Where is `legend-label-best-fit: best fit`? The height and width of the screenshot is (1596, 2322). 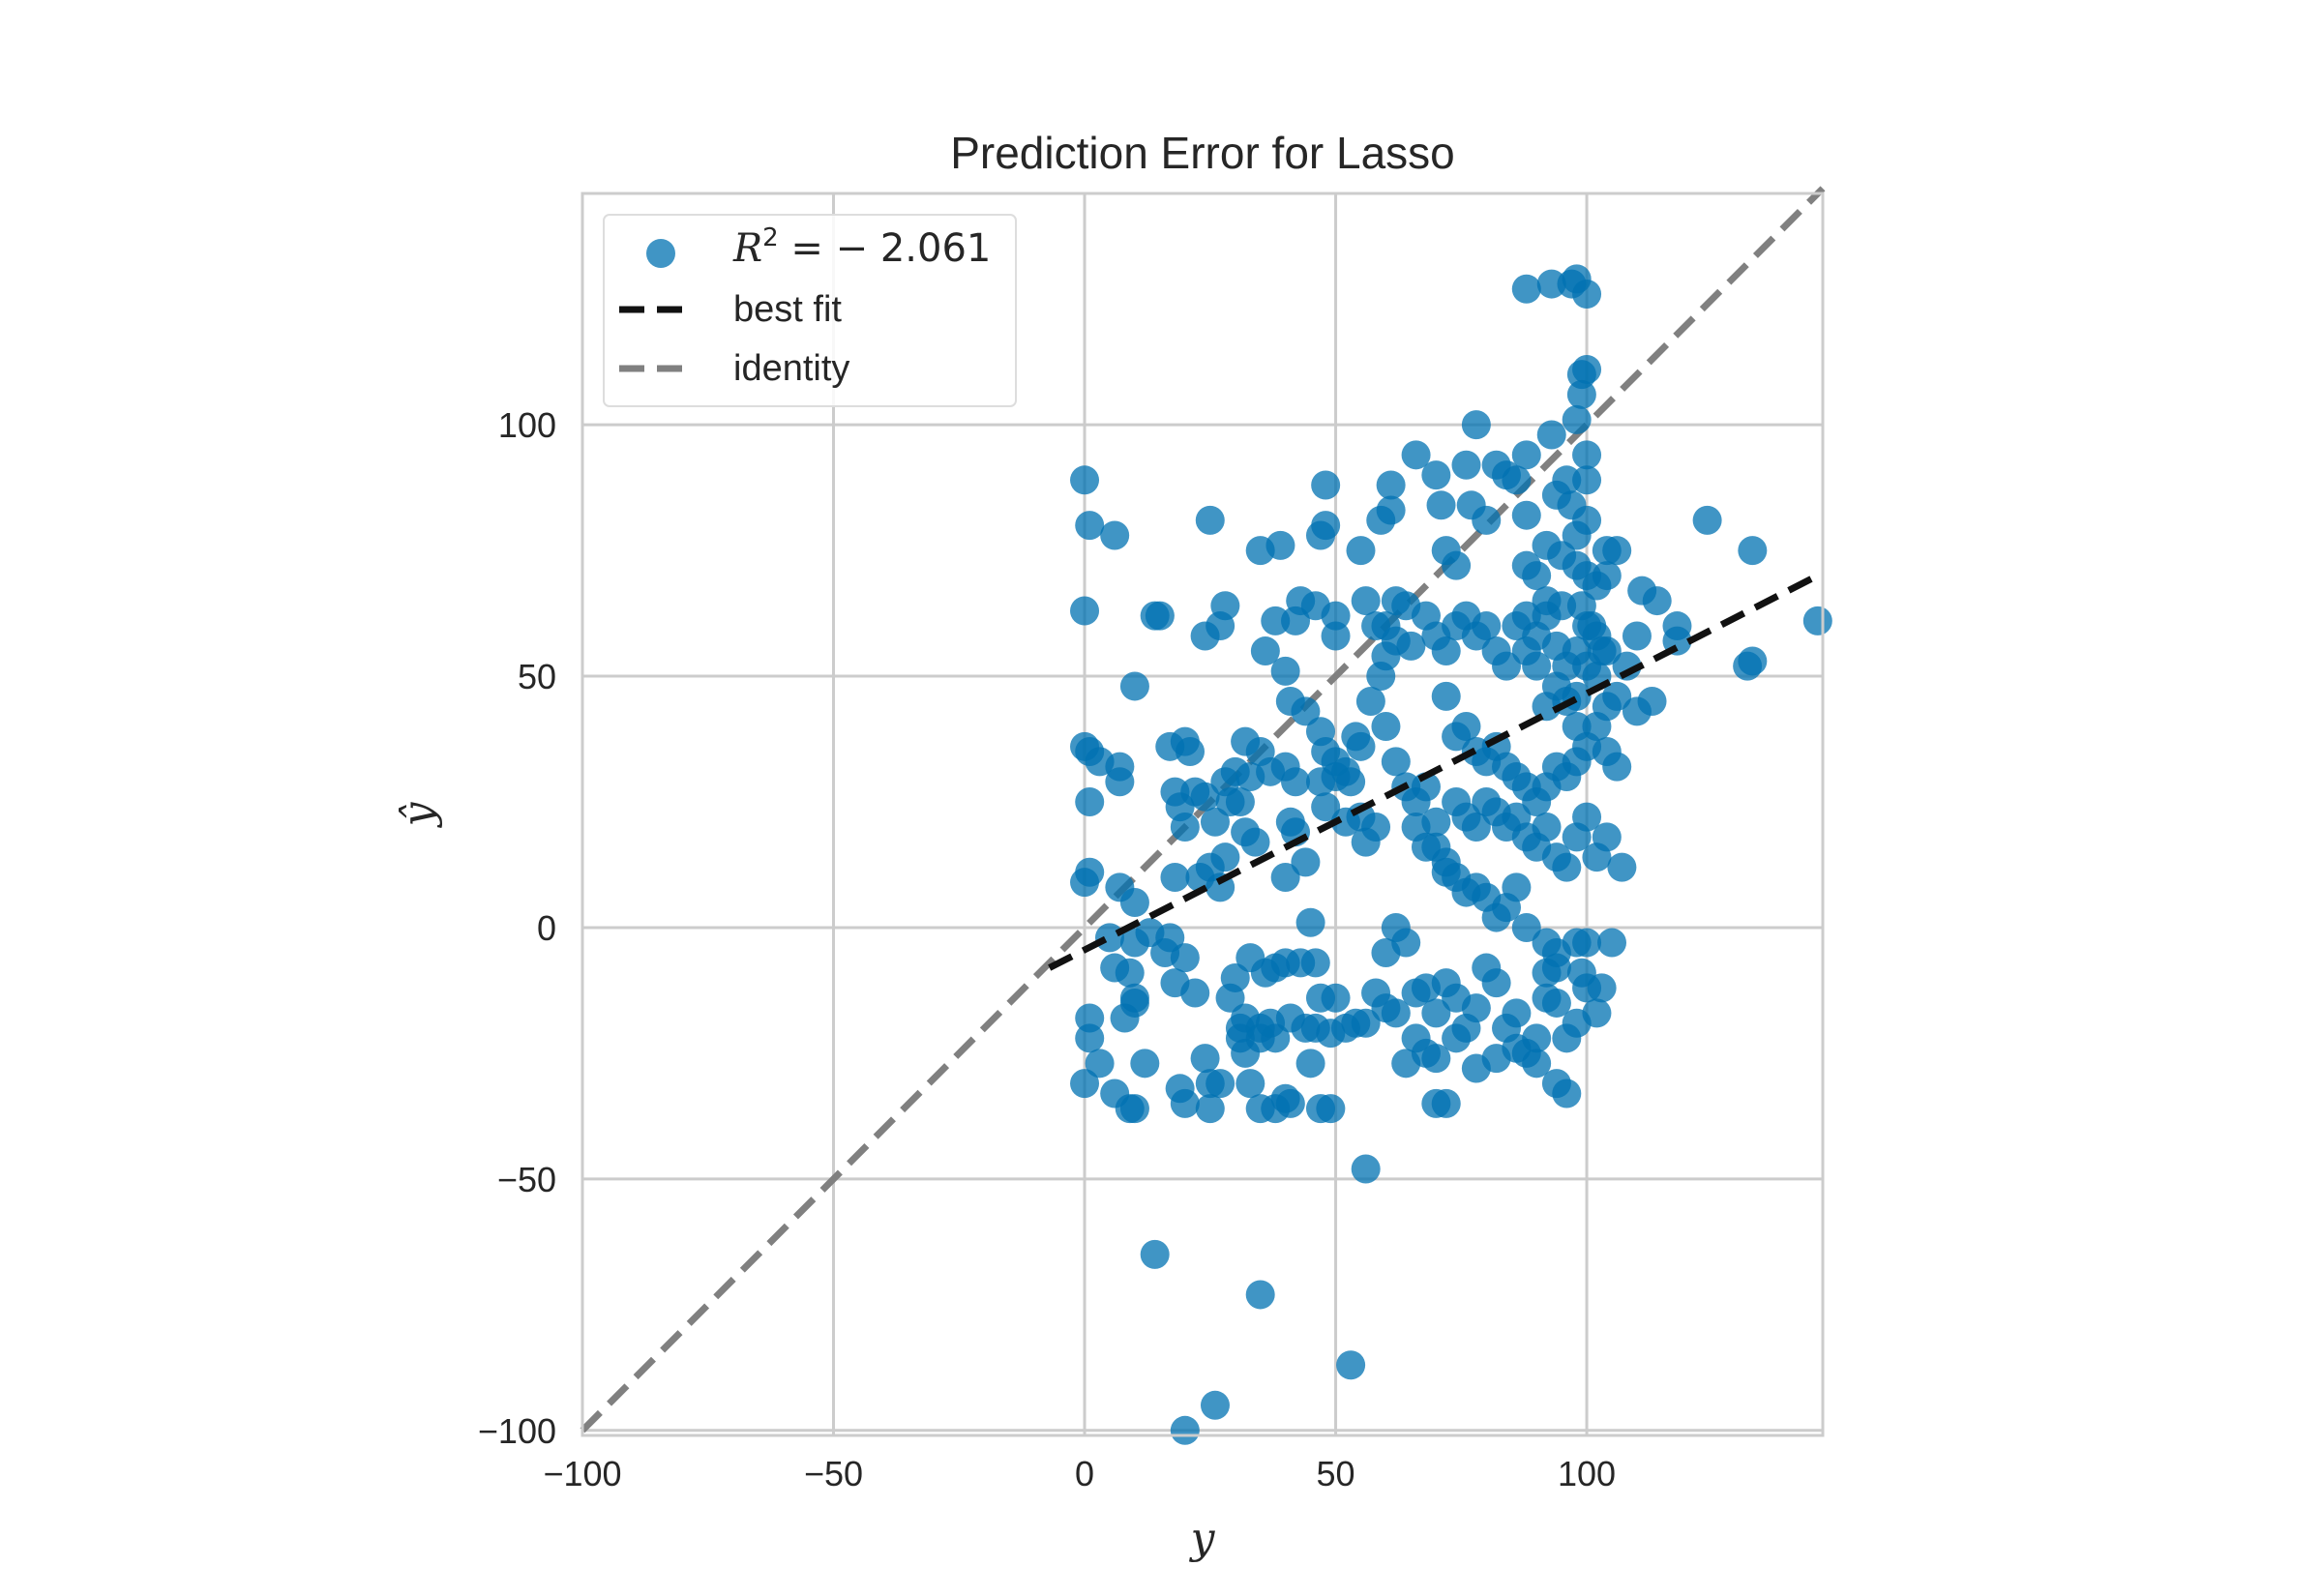
legend-label-best-fit: best fit is located at coordinates (787, 309).